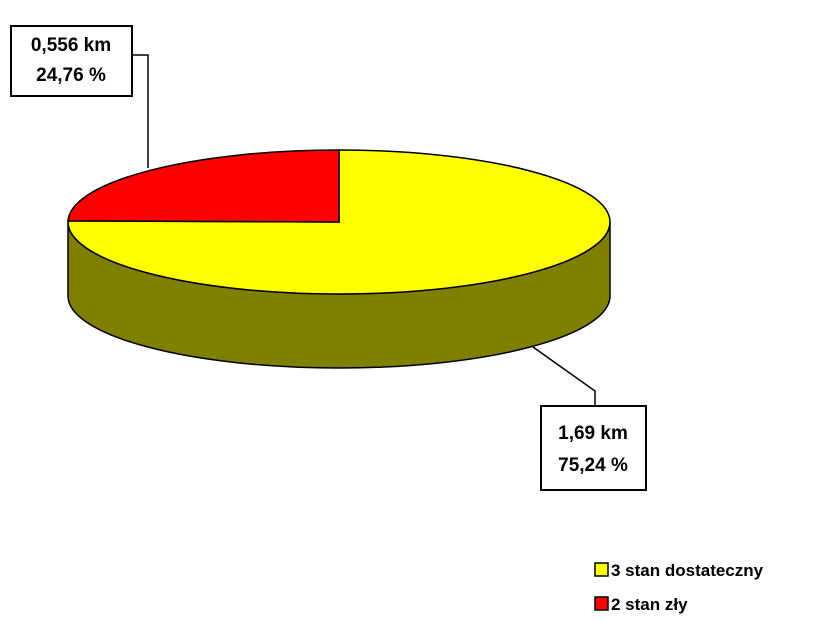 This screenshot has height=621, width=828. I want to click on leader-line-3-stan-dostateczny, so click(564, 376).